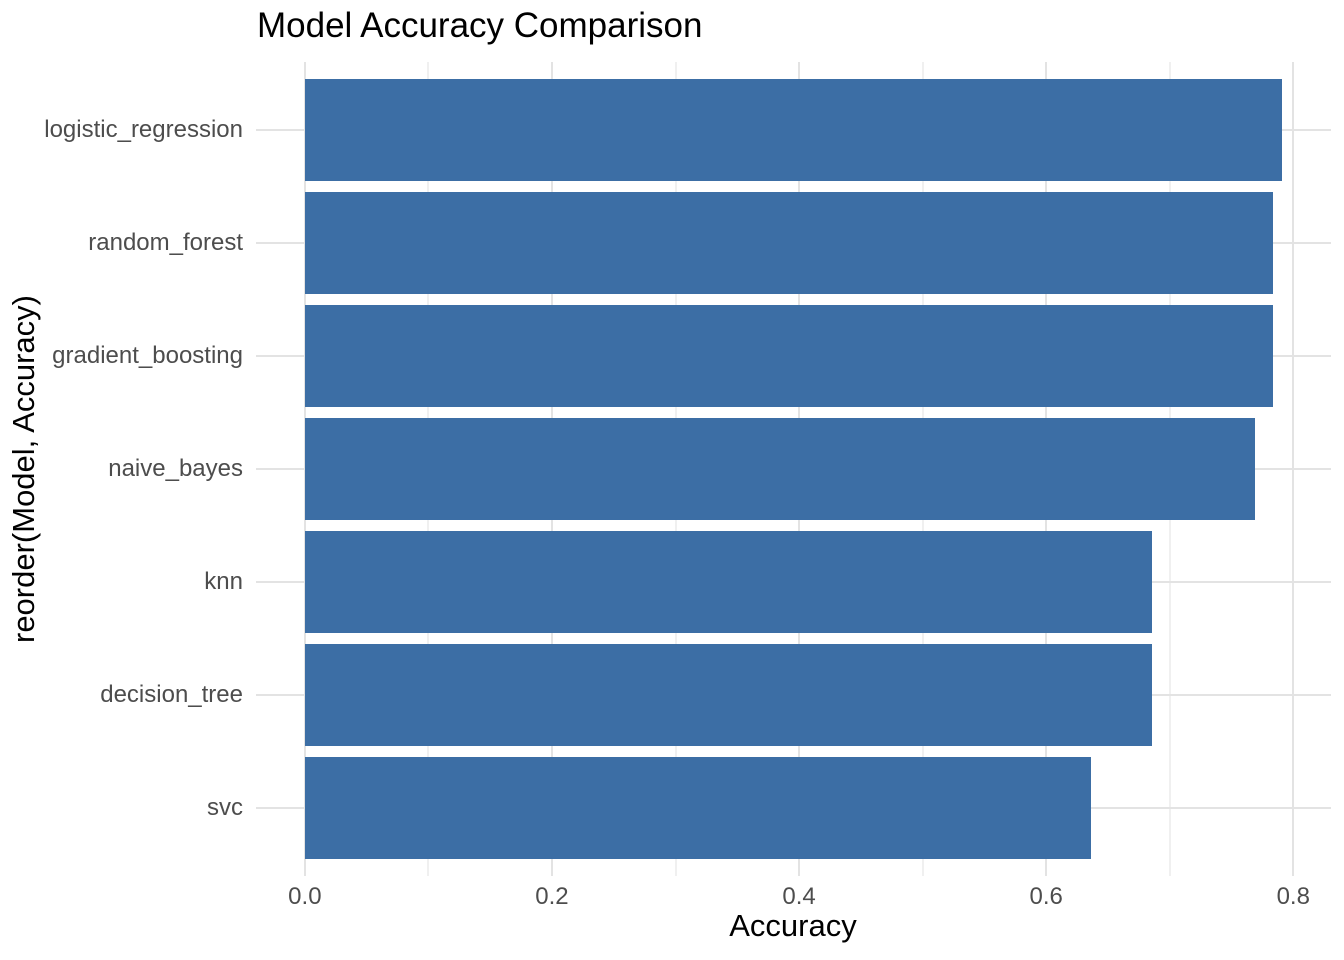  What do you see at coordinates (697, 808) in the screenshot?
I see `bar-svc` at bounding box center [697, 808].